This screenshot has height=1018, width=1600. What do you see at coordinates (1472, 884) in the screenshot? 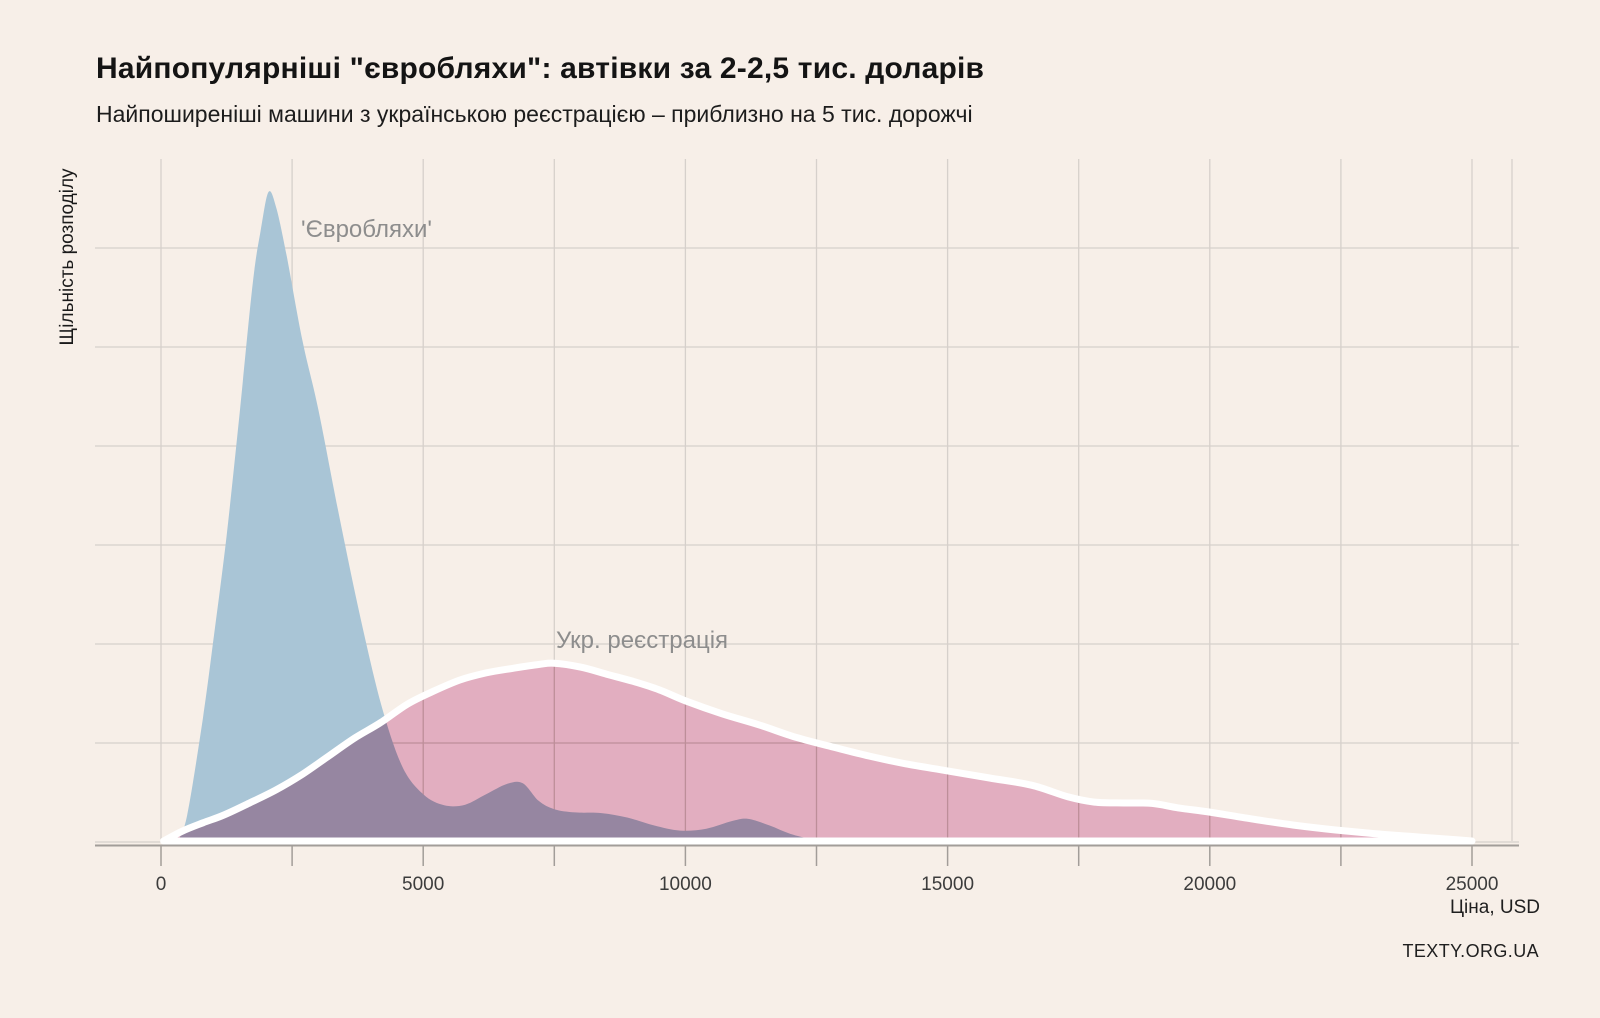
I see `x-tick-label: 25000` at bounding box center [1472, 884].